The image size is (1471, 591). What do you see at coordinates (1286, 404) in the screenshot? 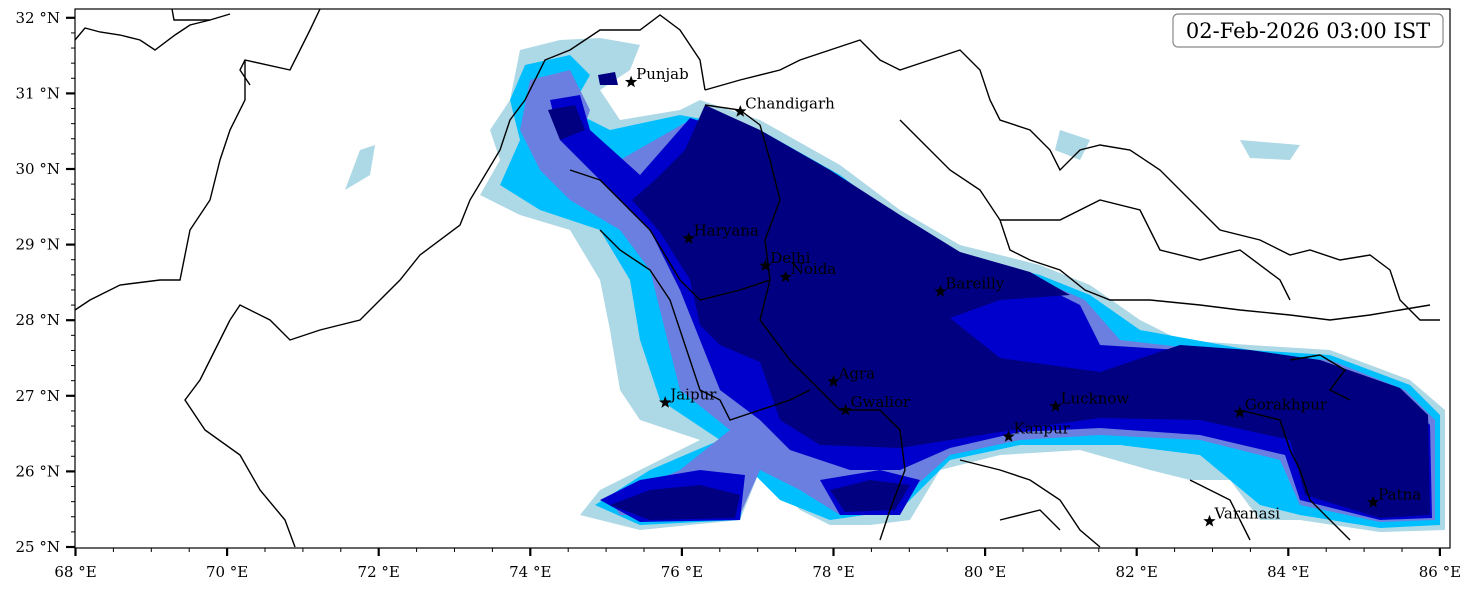
I see `city-label: Gorakhpur` at bounding box center [1286, 404].